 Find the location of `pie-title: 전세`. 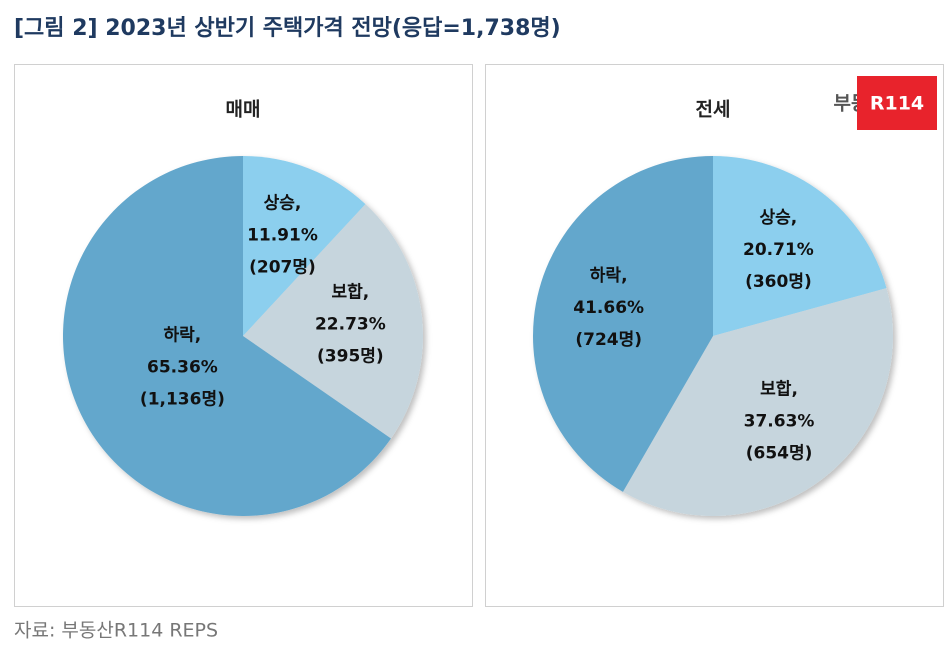

pie-title: 전세 is located at coordinates (713, 110).